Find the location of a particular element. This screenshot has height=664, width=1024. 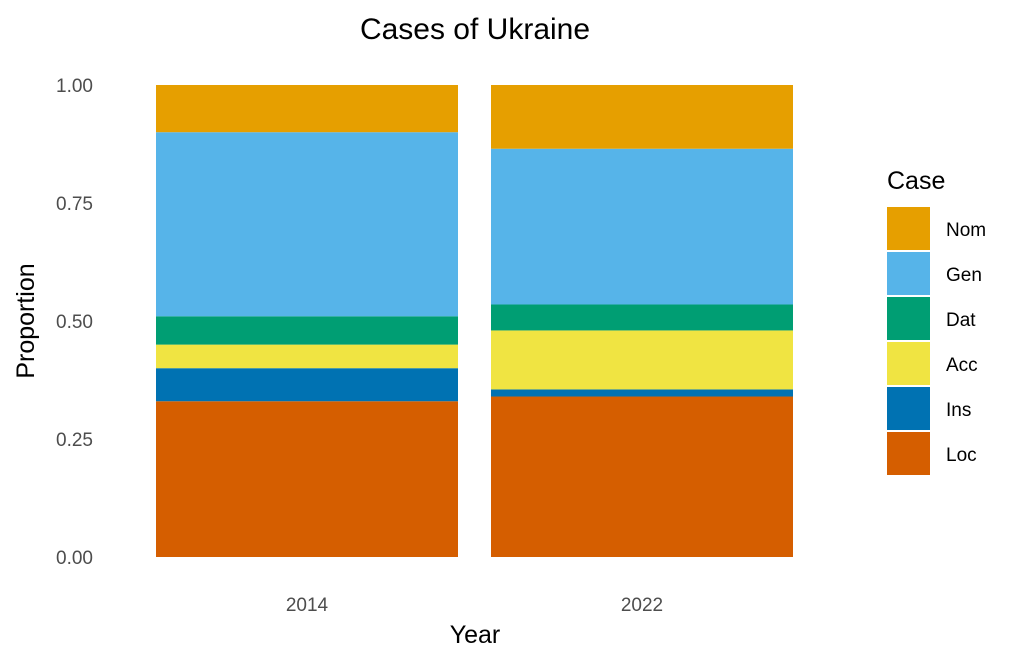

bar-segment-dat-2014 is located at coordinates (307, 330).